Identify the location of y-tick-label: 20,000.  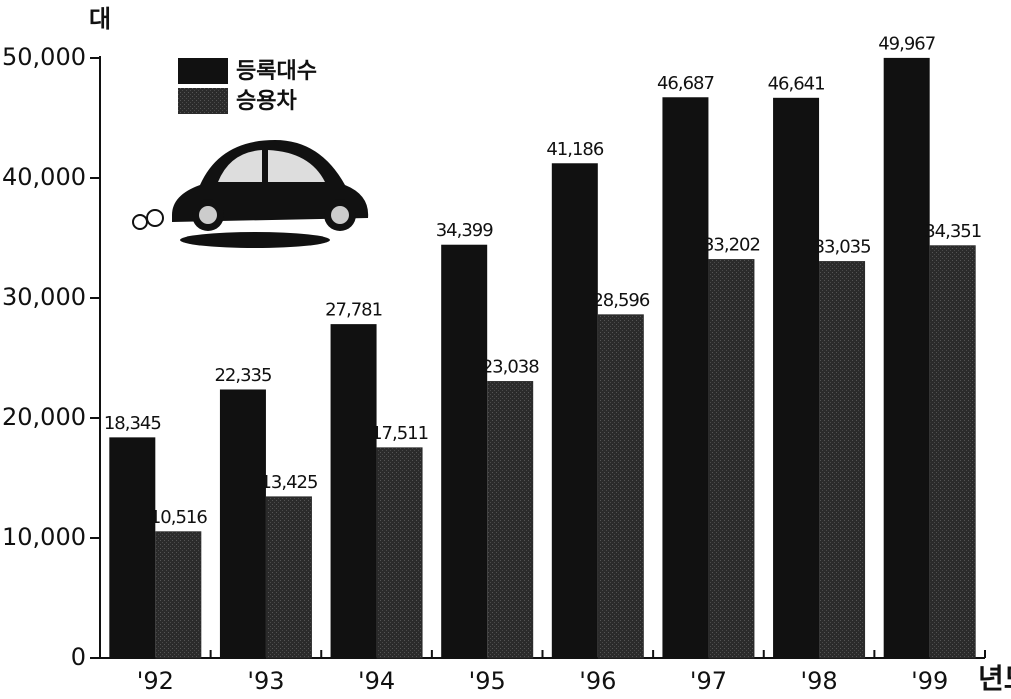
(44, 417).